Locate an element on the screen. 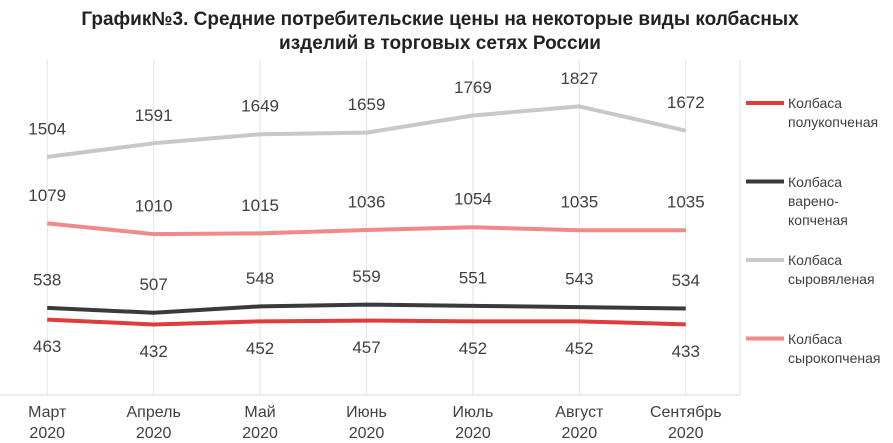 The width and height of the screenshot is (893, 443). data-label: 1591 is located at coordinates (154, 115).